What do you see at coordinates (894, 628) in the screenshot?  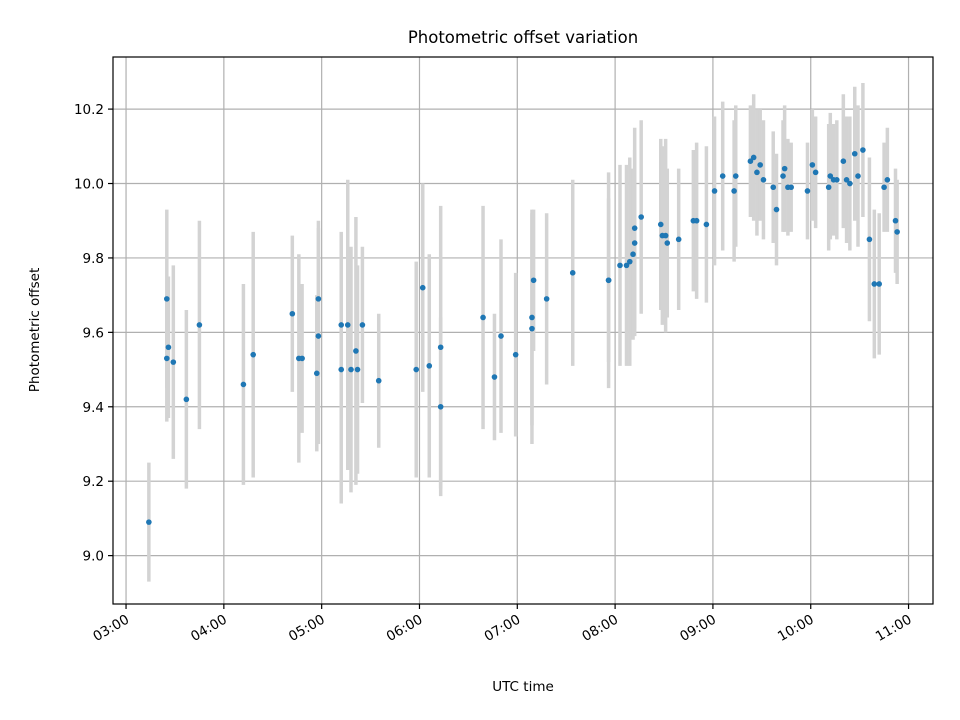 I see `x-tick-label: 11:00` at bounding box center [894, 628].